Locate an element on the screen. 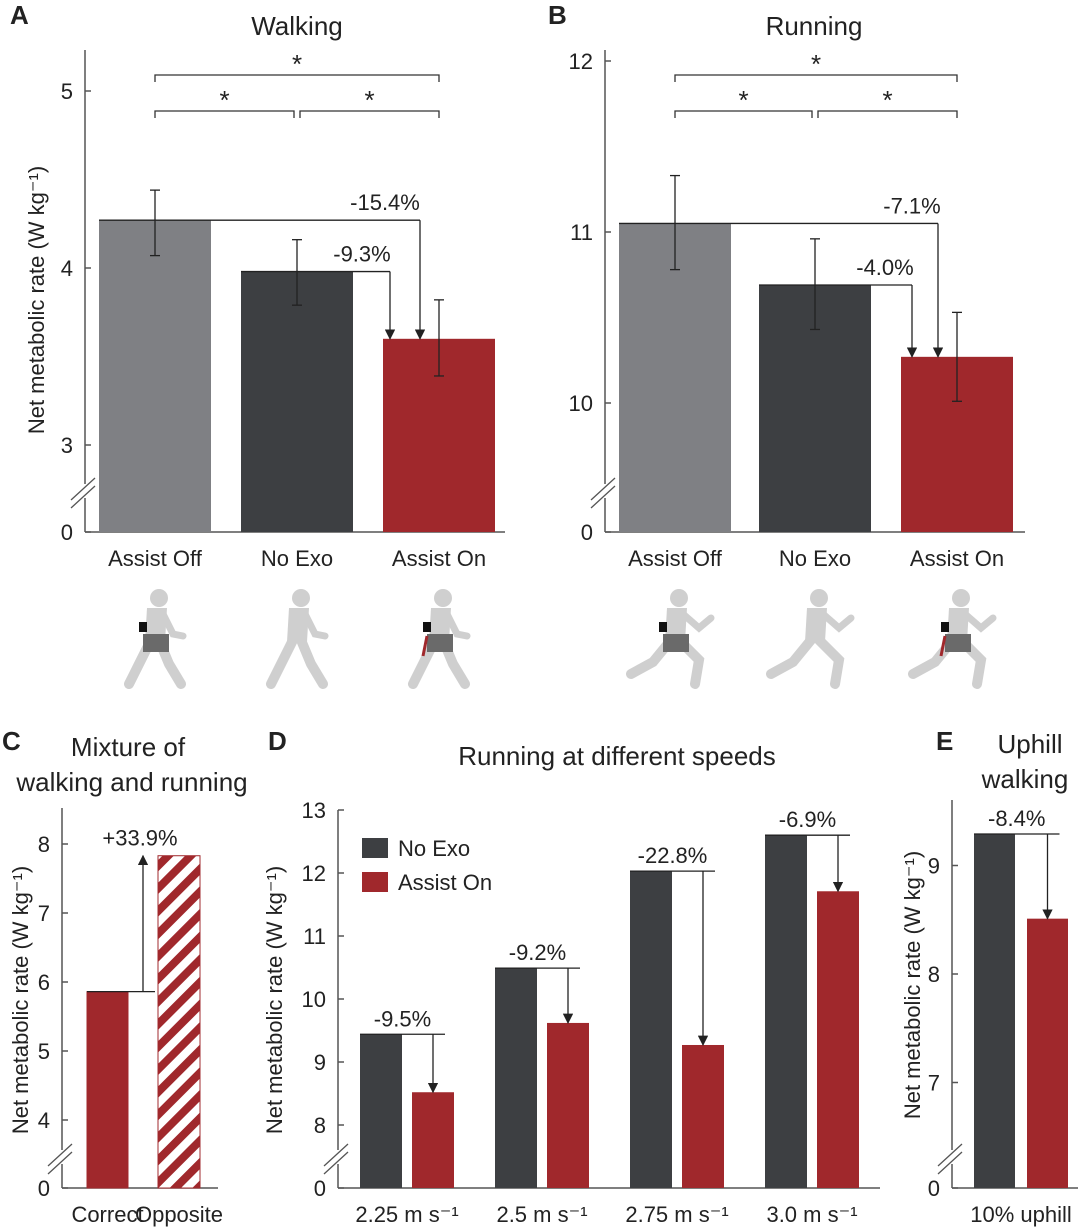 This screenshot has width=1080, height=1230. x-category-label: 10% uphill is located at coordinates (1021, 1214).